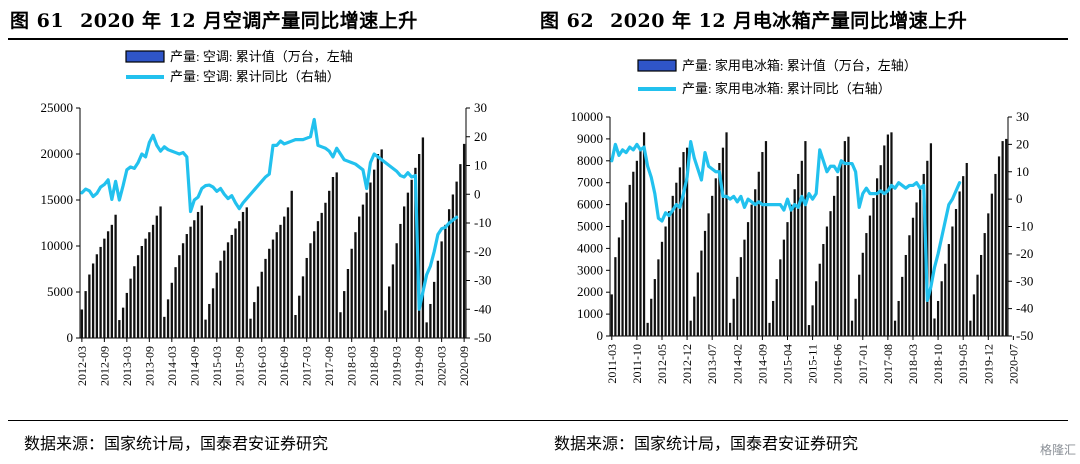 Image resolution: width=1080 pixels, height=464 pixels. I want to click on legend-bar-swatch, so click(657, 65).